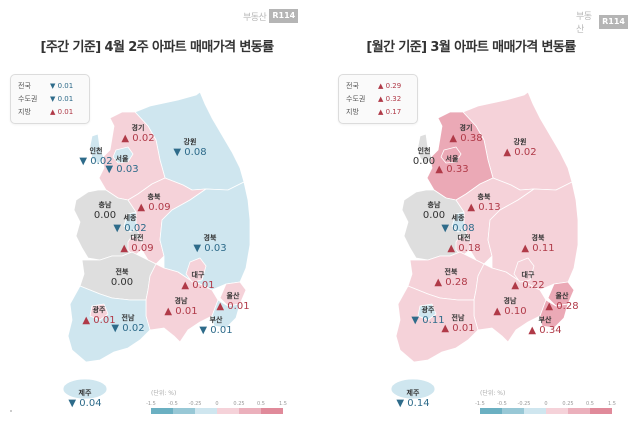  What do you see at coordinates (216, 326) in the screenshot?
I see `label-busan: 부산 ▼ 0.01` at bounding box center [216, 326].